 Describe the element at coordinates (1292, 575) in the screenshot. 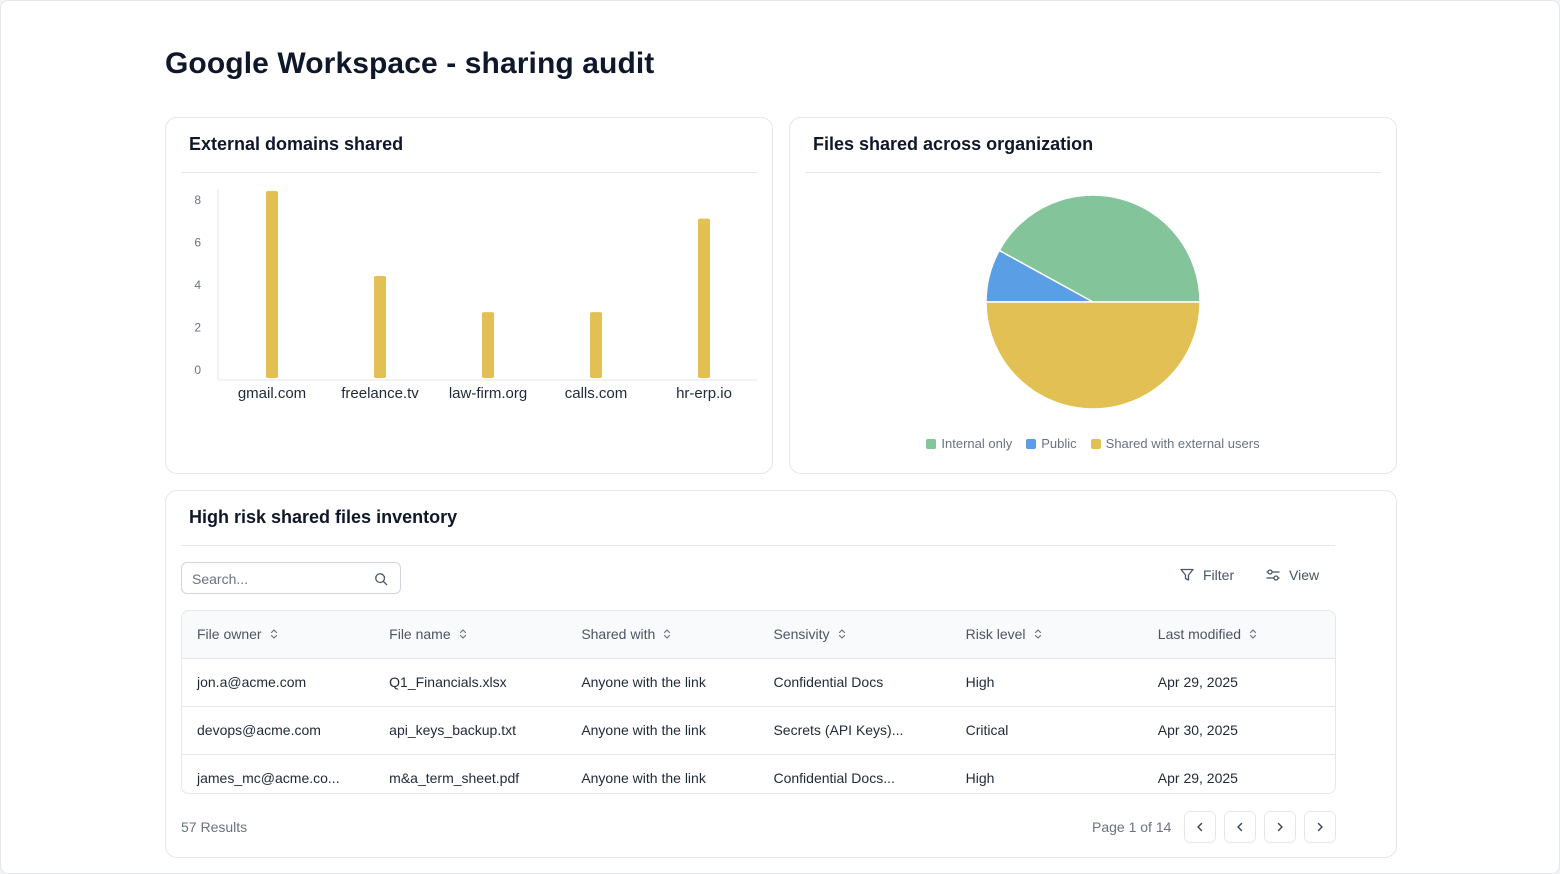

I see `view-button: View` at that location.